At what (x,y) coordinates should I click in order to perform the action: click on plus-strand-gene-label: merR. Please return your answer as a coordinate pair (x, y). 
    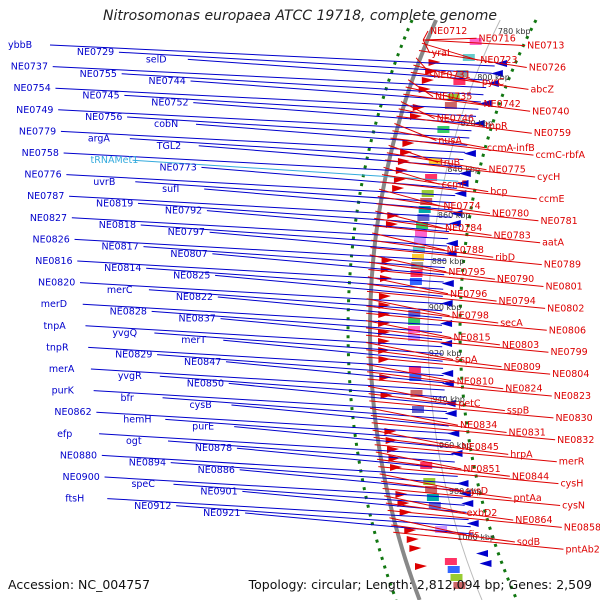
    Looking at the image, I should click on (572, 462).